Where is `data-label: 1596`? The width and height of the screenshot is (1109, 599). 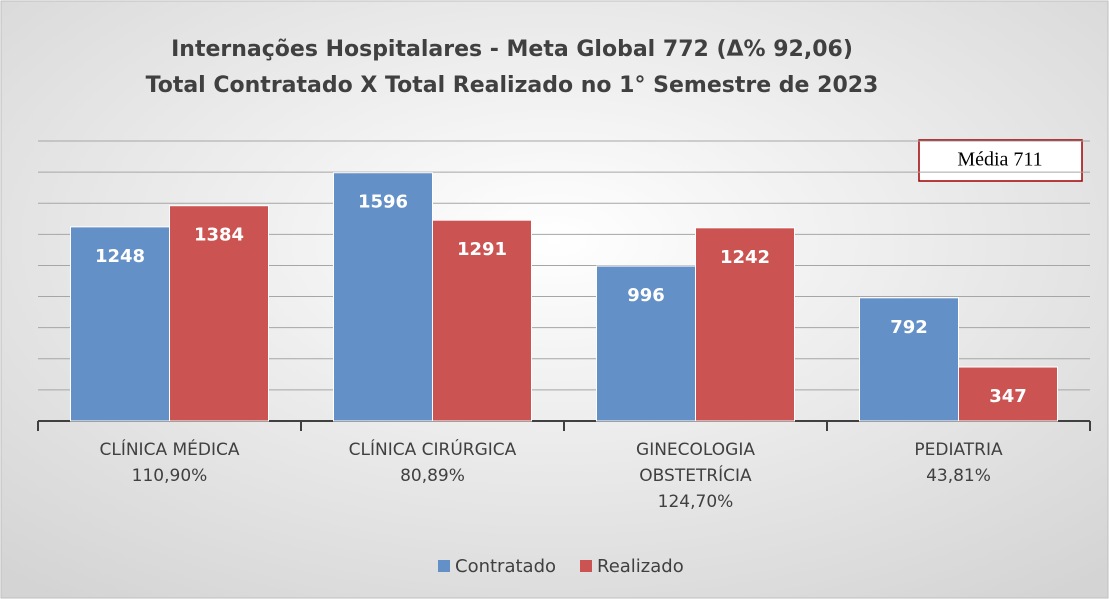
data-label: 1596 is located at coordinates (383, 202).